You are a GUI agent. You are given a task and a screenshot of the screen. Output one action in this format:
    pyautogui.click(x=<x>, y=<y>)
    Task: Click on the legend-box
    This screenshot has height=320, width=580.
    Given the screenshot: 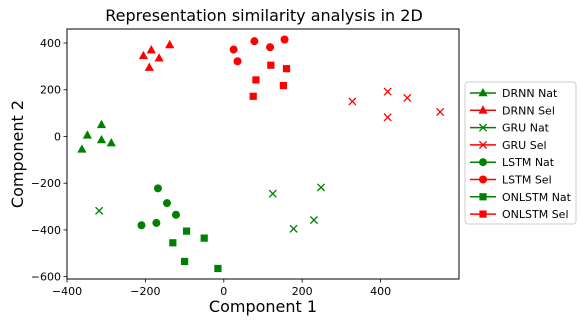 What is the action you would take?
    pyautogui.click(x=520, y=153)
    